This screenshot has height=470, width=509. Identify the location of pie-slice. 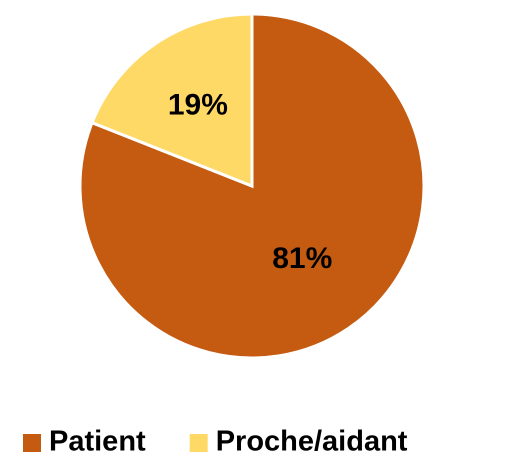
(172, 100).